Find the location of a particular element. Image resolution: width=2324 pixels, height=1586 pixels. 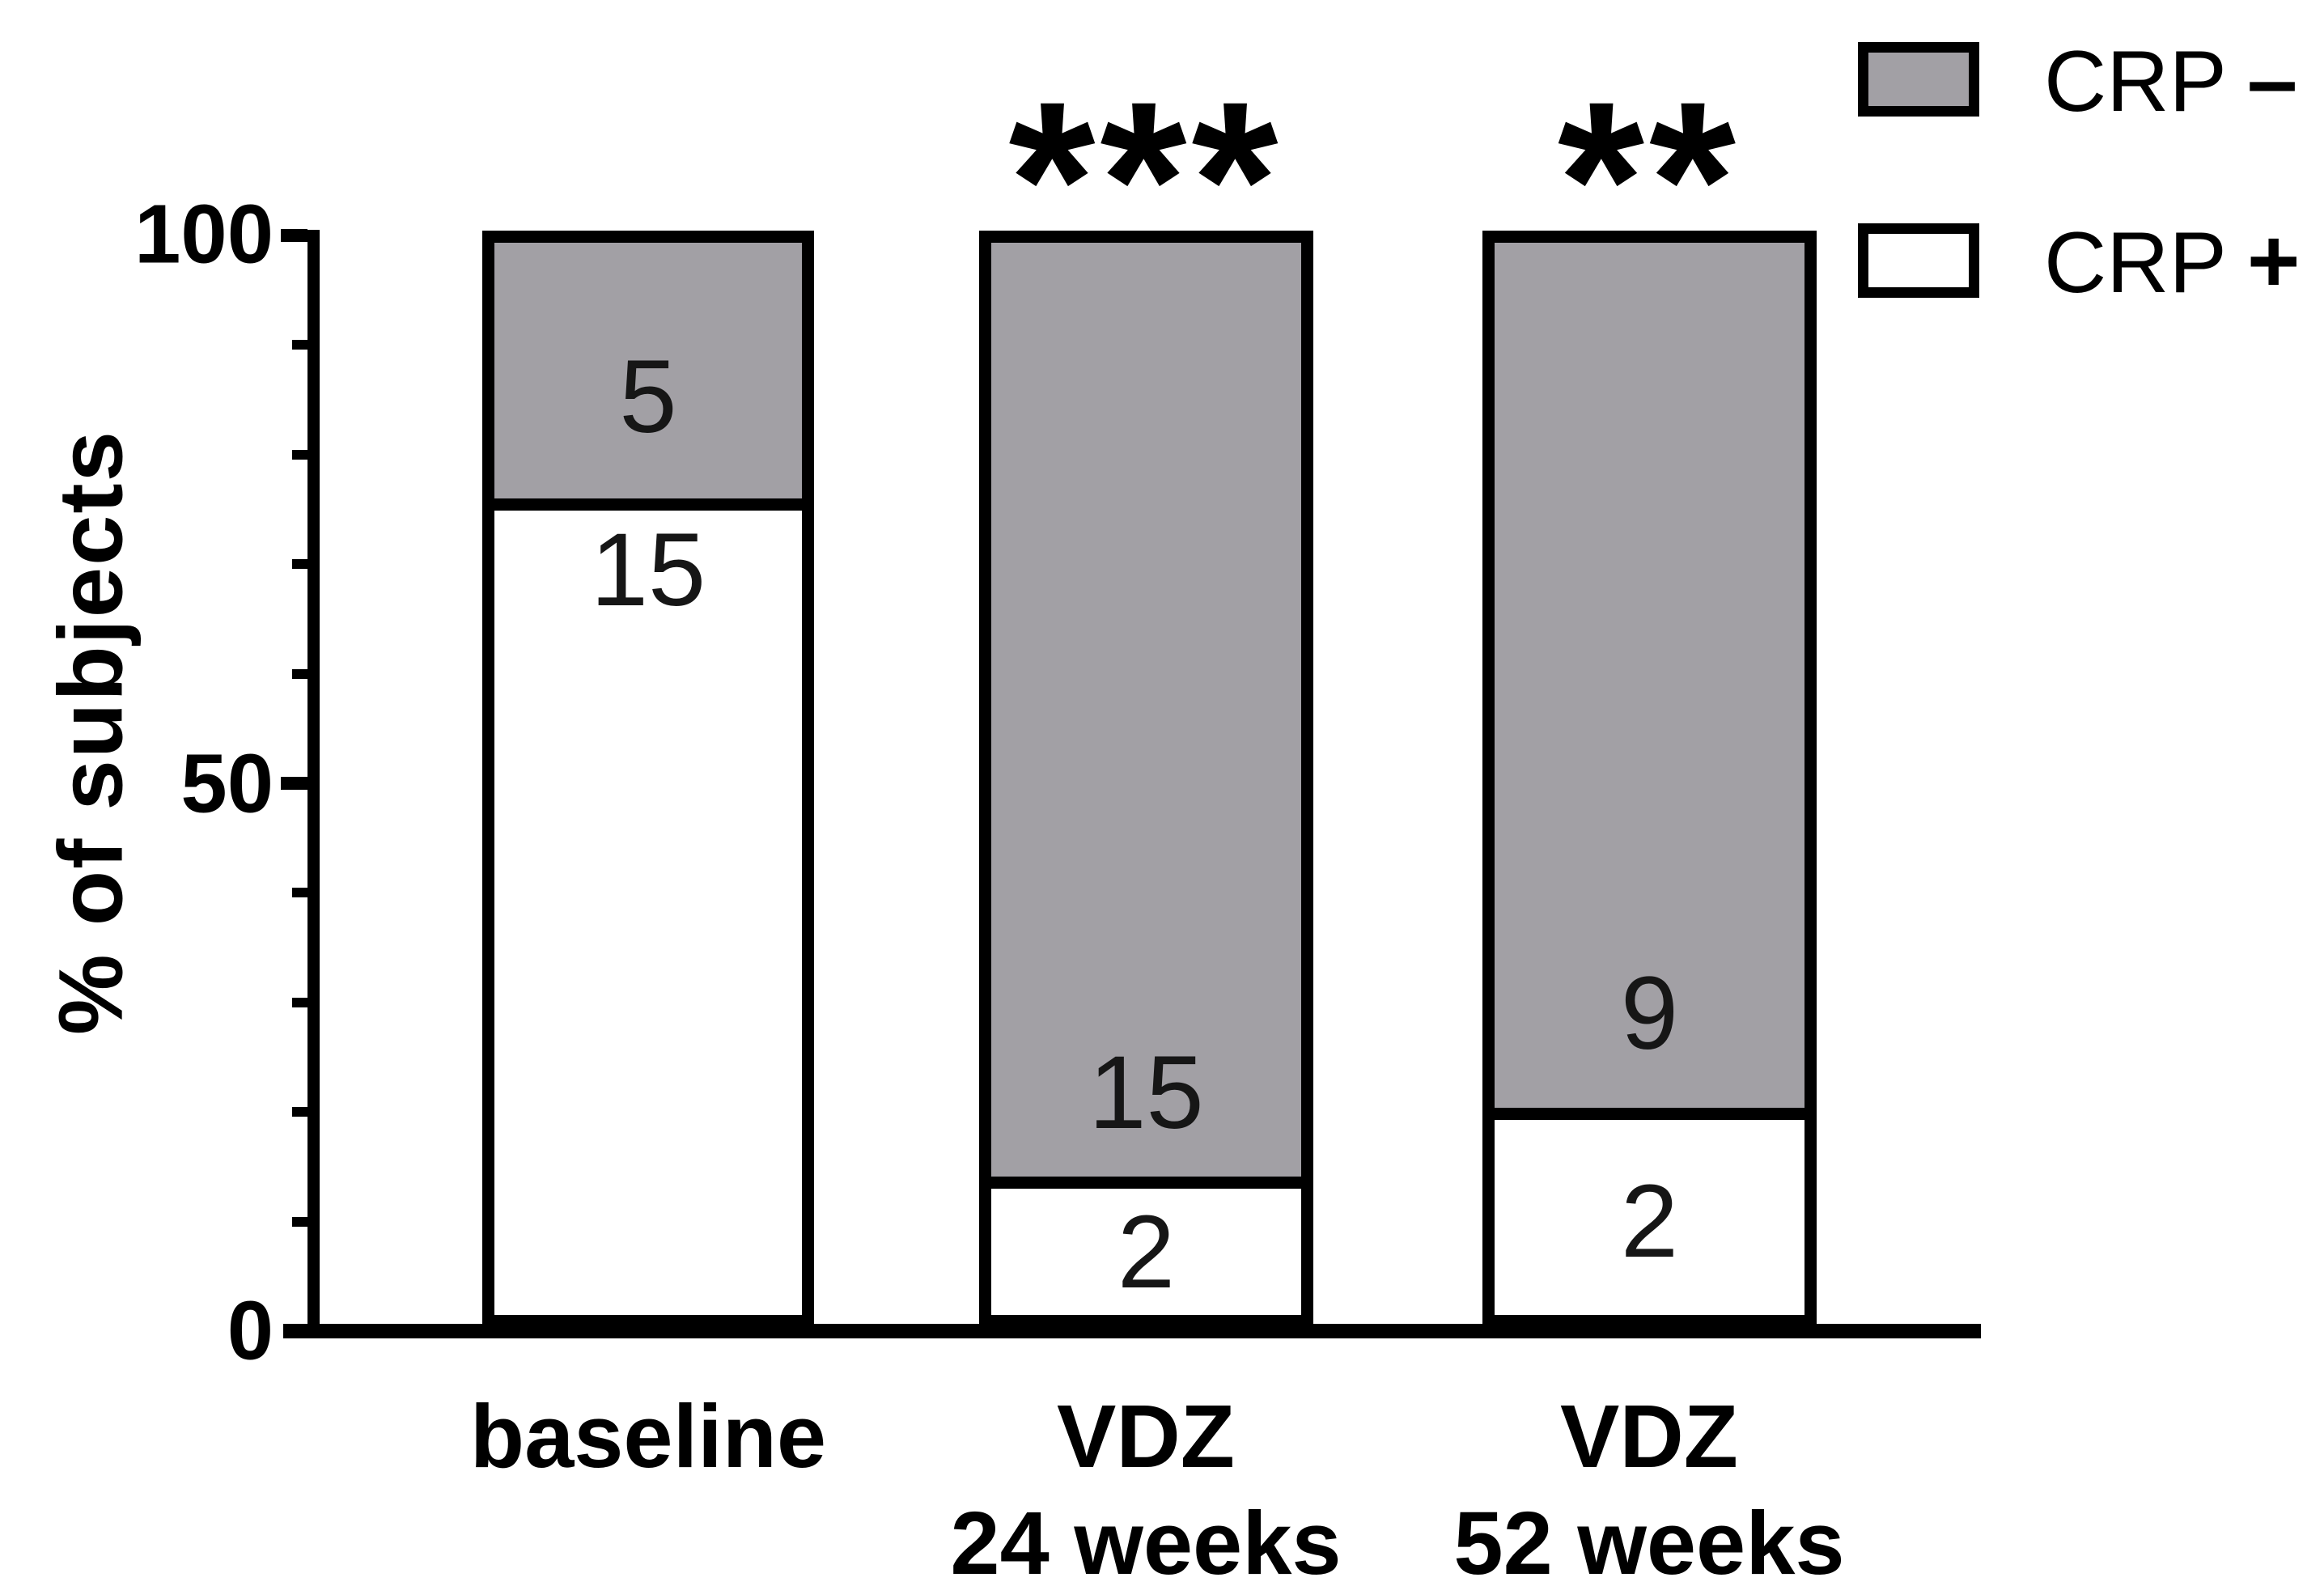

y-axis-title: % of subjects is located at coordinates (91, 732).